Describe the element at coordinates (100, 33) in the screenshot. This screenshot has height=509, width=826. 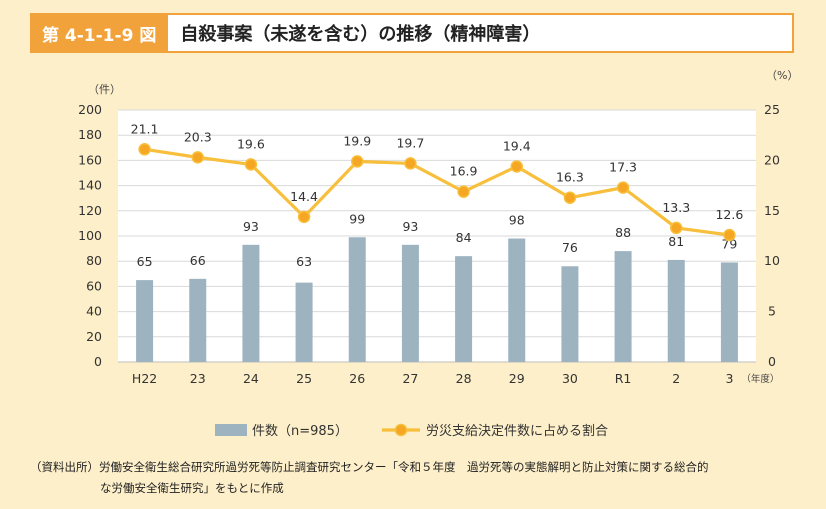
I see `figure-number: 第 4-1-1-9 図` at that location.